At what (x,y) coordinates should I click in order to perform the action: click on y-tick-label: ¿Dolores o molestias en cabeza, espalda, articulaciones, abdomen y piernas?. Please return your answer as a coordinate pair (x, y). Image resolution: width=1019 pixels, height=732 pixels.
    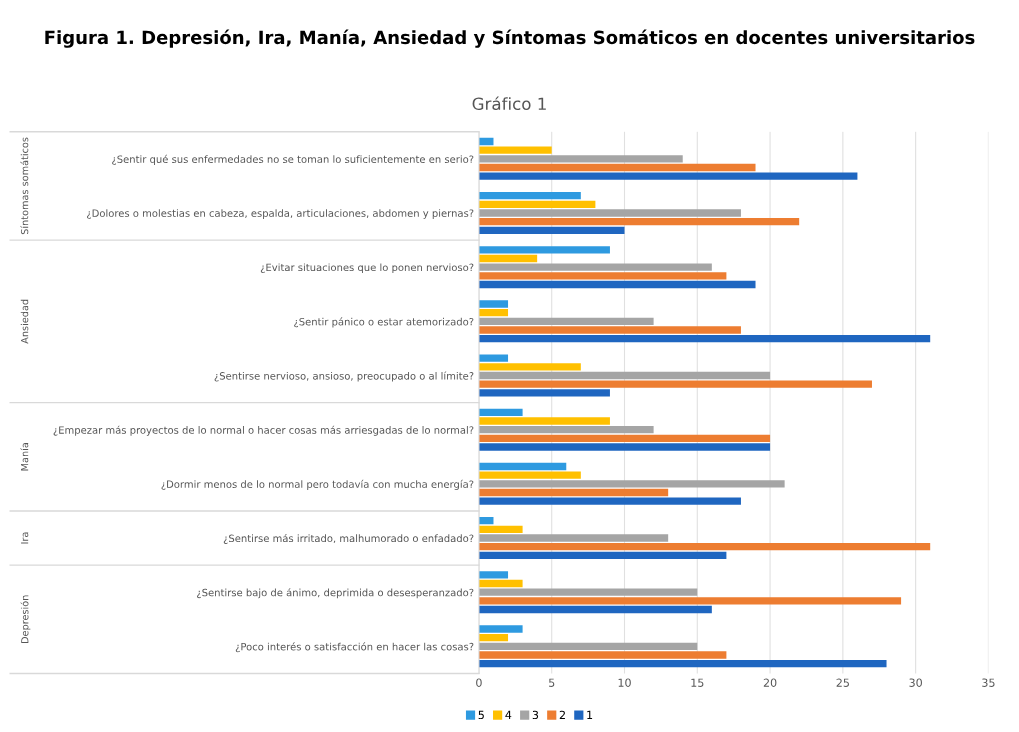
    Looking at the image, I should click on (280, 214).